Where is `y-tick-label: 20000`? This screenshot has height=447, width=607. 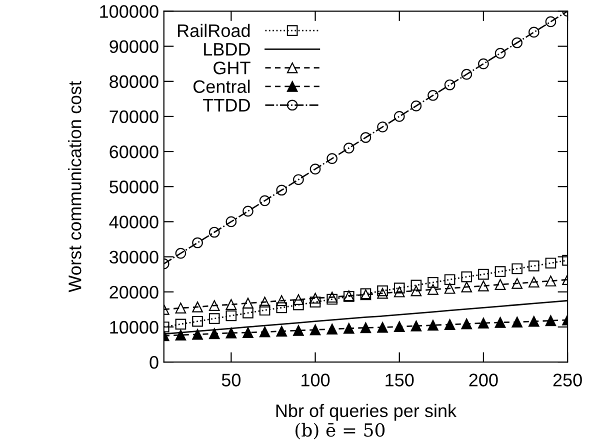
y-tick-label: 20000 is located at coordinates (134, 292).